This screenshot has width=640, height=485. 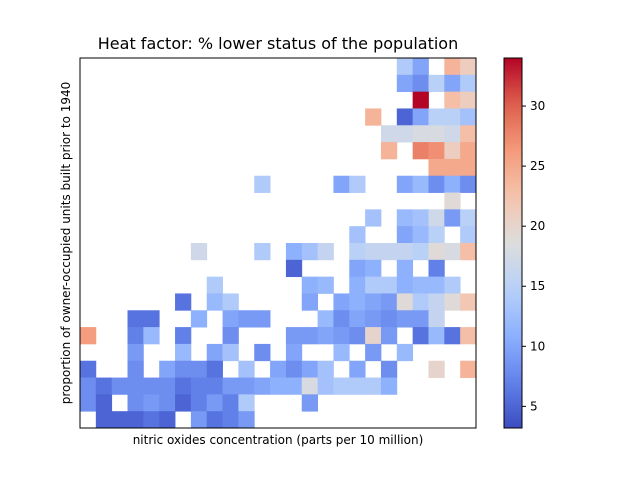 What do you see at coordinates (537, 286) in the screenshot?
I see `colorbar-tick-label: 15` at bounding box center [537, 286].